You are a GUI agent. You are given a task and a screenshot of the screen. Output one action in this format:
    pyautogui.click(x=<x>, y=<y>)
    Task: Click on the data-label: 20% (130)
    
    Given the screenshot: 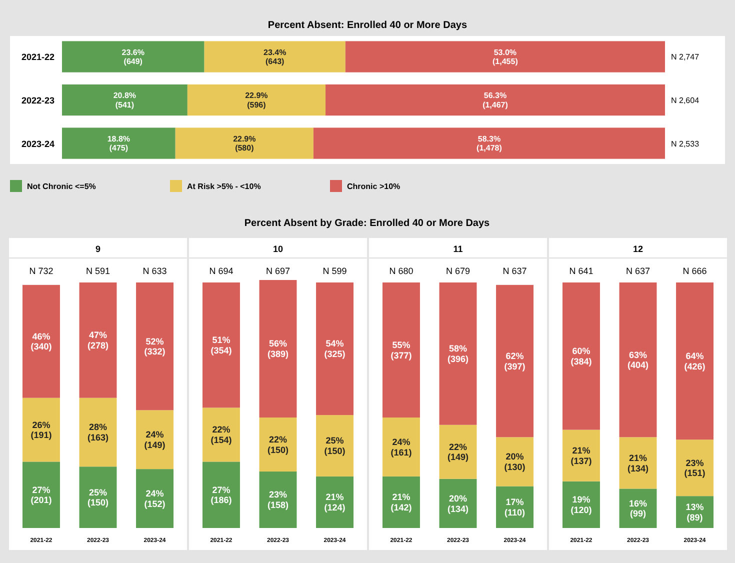 What is the action you would take?
    pyautogui.click(x=515, y=462)
    